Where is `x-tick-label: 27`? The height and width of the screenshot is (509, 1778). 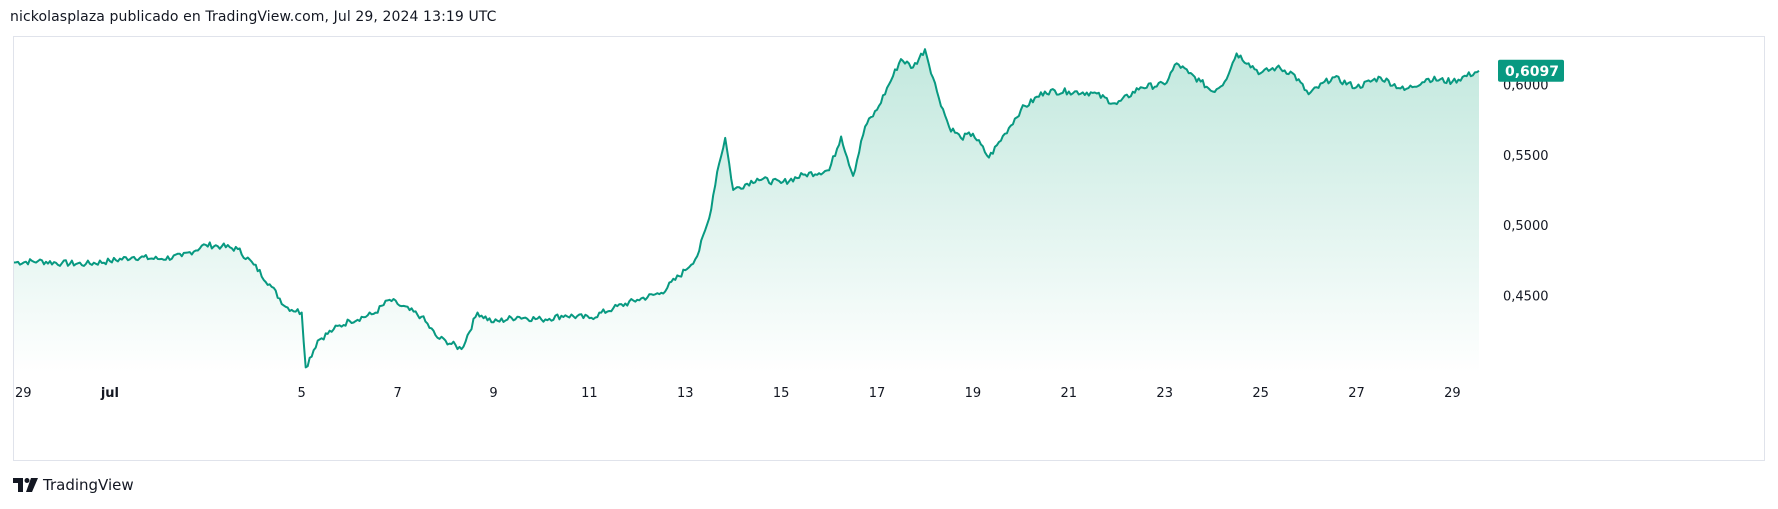
x-tick-label: 27 is located at coordinates (1356, 393).